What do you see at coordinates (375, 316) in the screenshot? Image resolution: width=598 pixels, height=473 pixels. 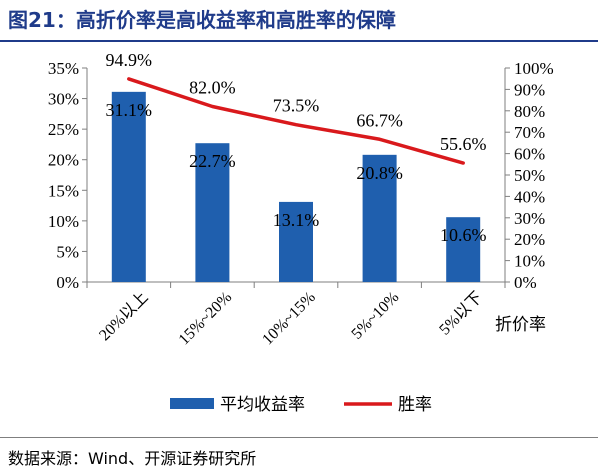 I see `x-tick-label: 5%~10%` at bounding box center [375, 316].